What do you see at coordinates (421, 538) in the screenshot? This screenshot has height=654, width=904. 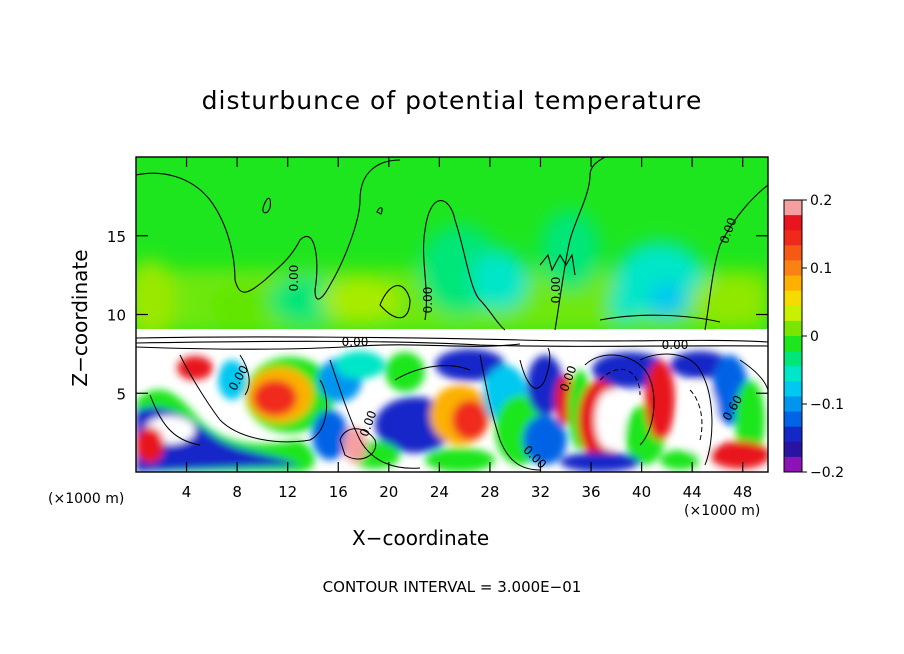 I see `x-axis-title: X−coordinate` at bounding box center [421, 538].